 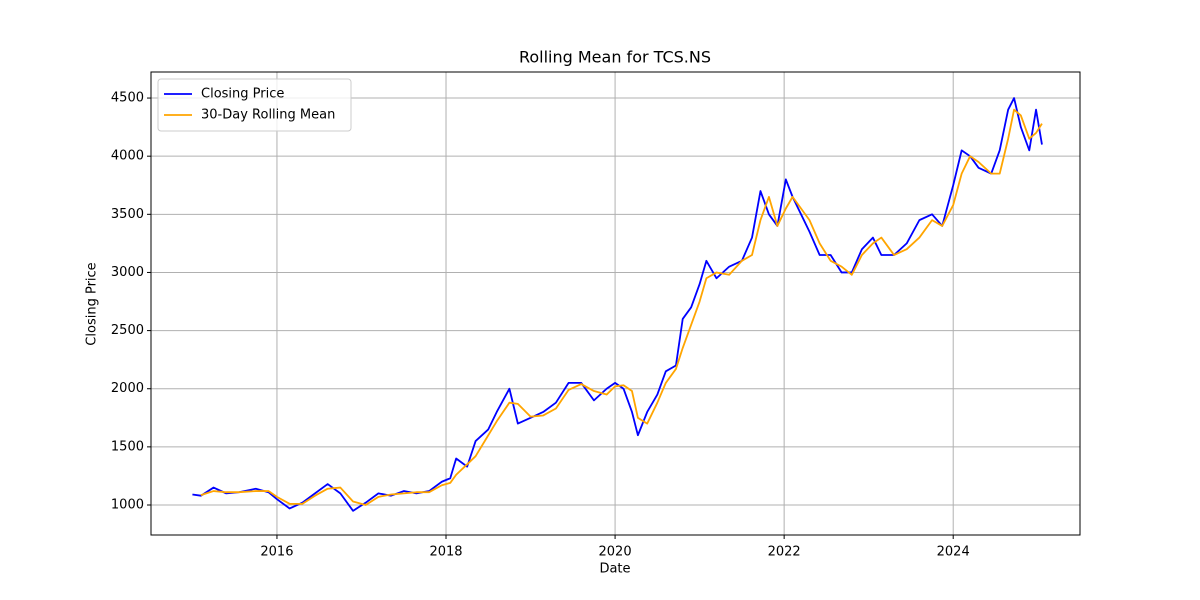 What do you see at coordinates (445, 552) in the screenshot?
I see `x-tick-label: 2018` at bounding box center [445, 552].